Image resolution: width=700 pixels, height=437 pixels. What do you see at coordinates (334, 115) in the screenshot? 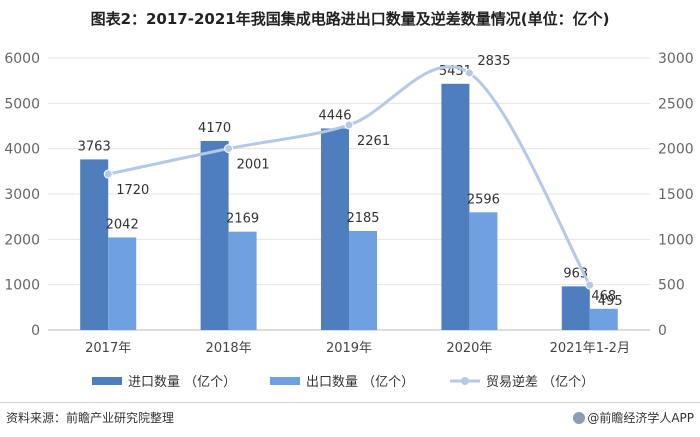
I see `data-label-import: 4446` at bounding box center [334, 115].